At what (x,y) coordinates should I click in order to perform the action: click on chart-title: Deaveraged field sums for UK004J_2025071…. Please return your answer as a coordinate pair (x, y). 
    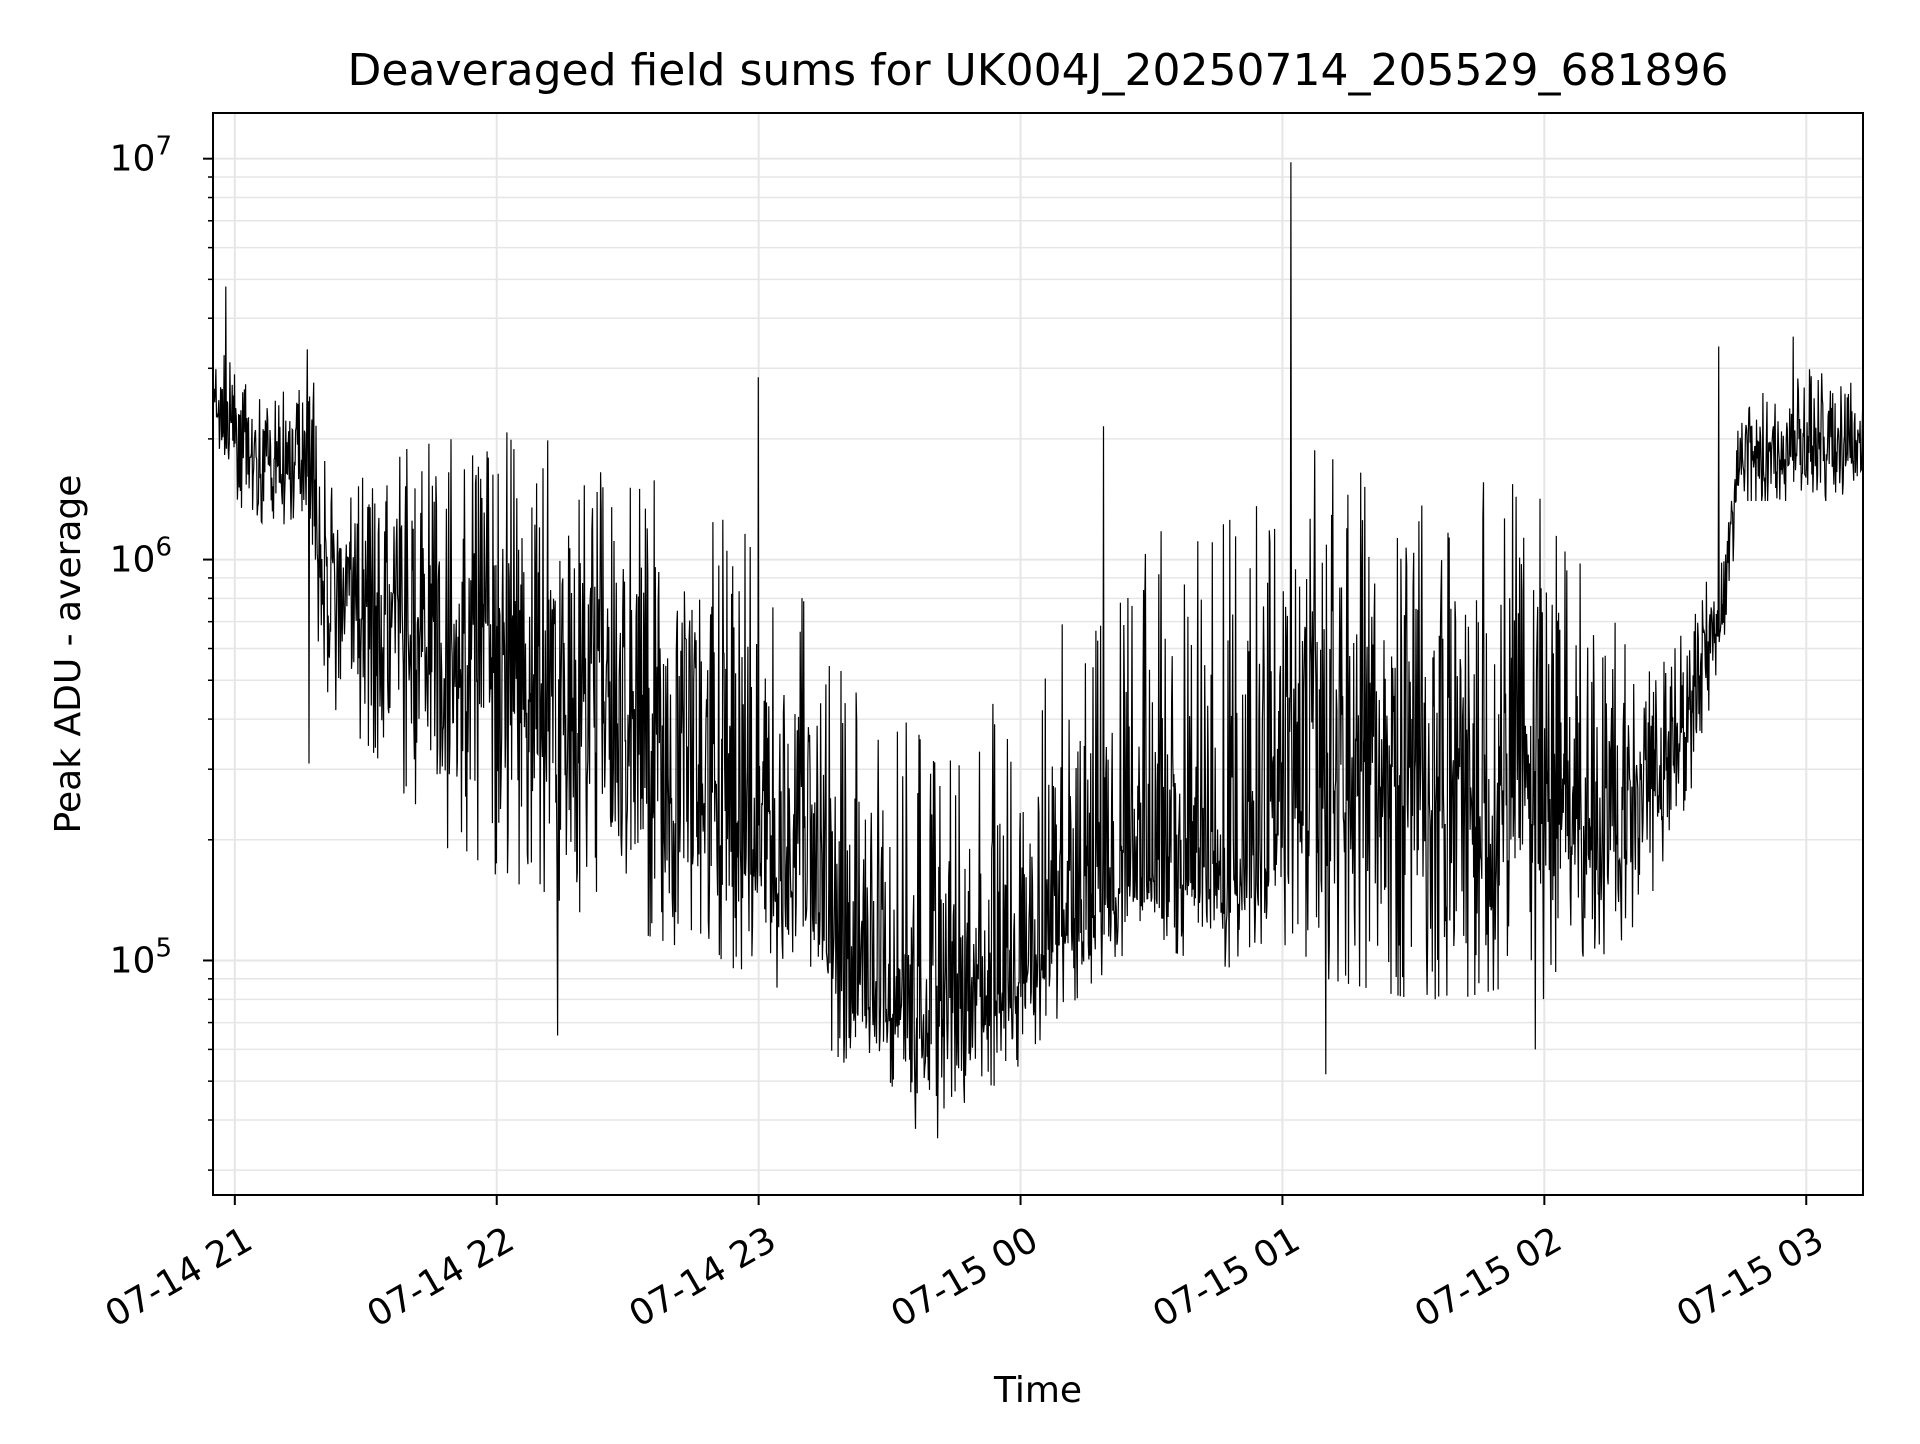
    Looking at the image, I should click on (1038, 70).